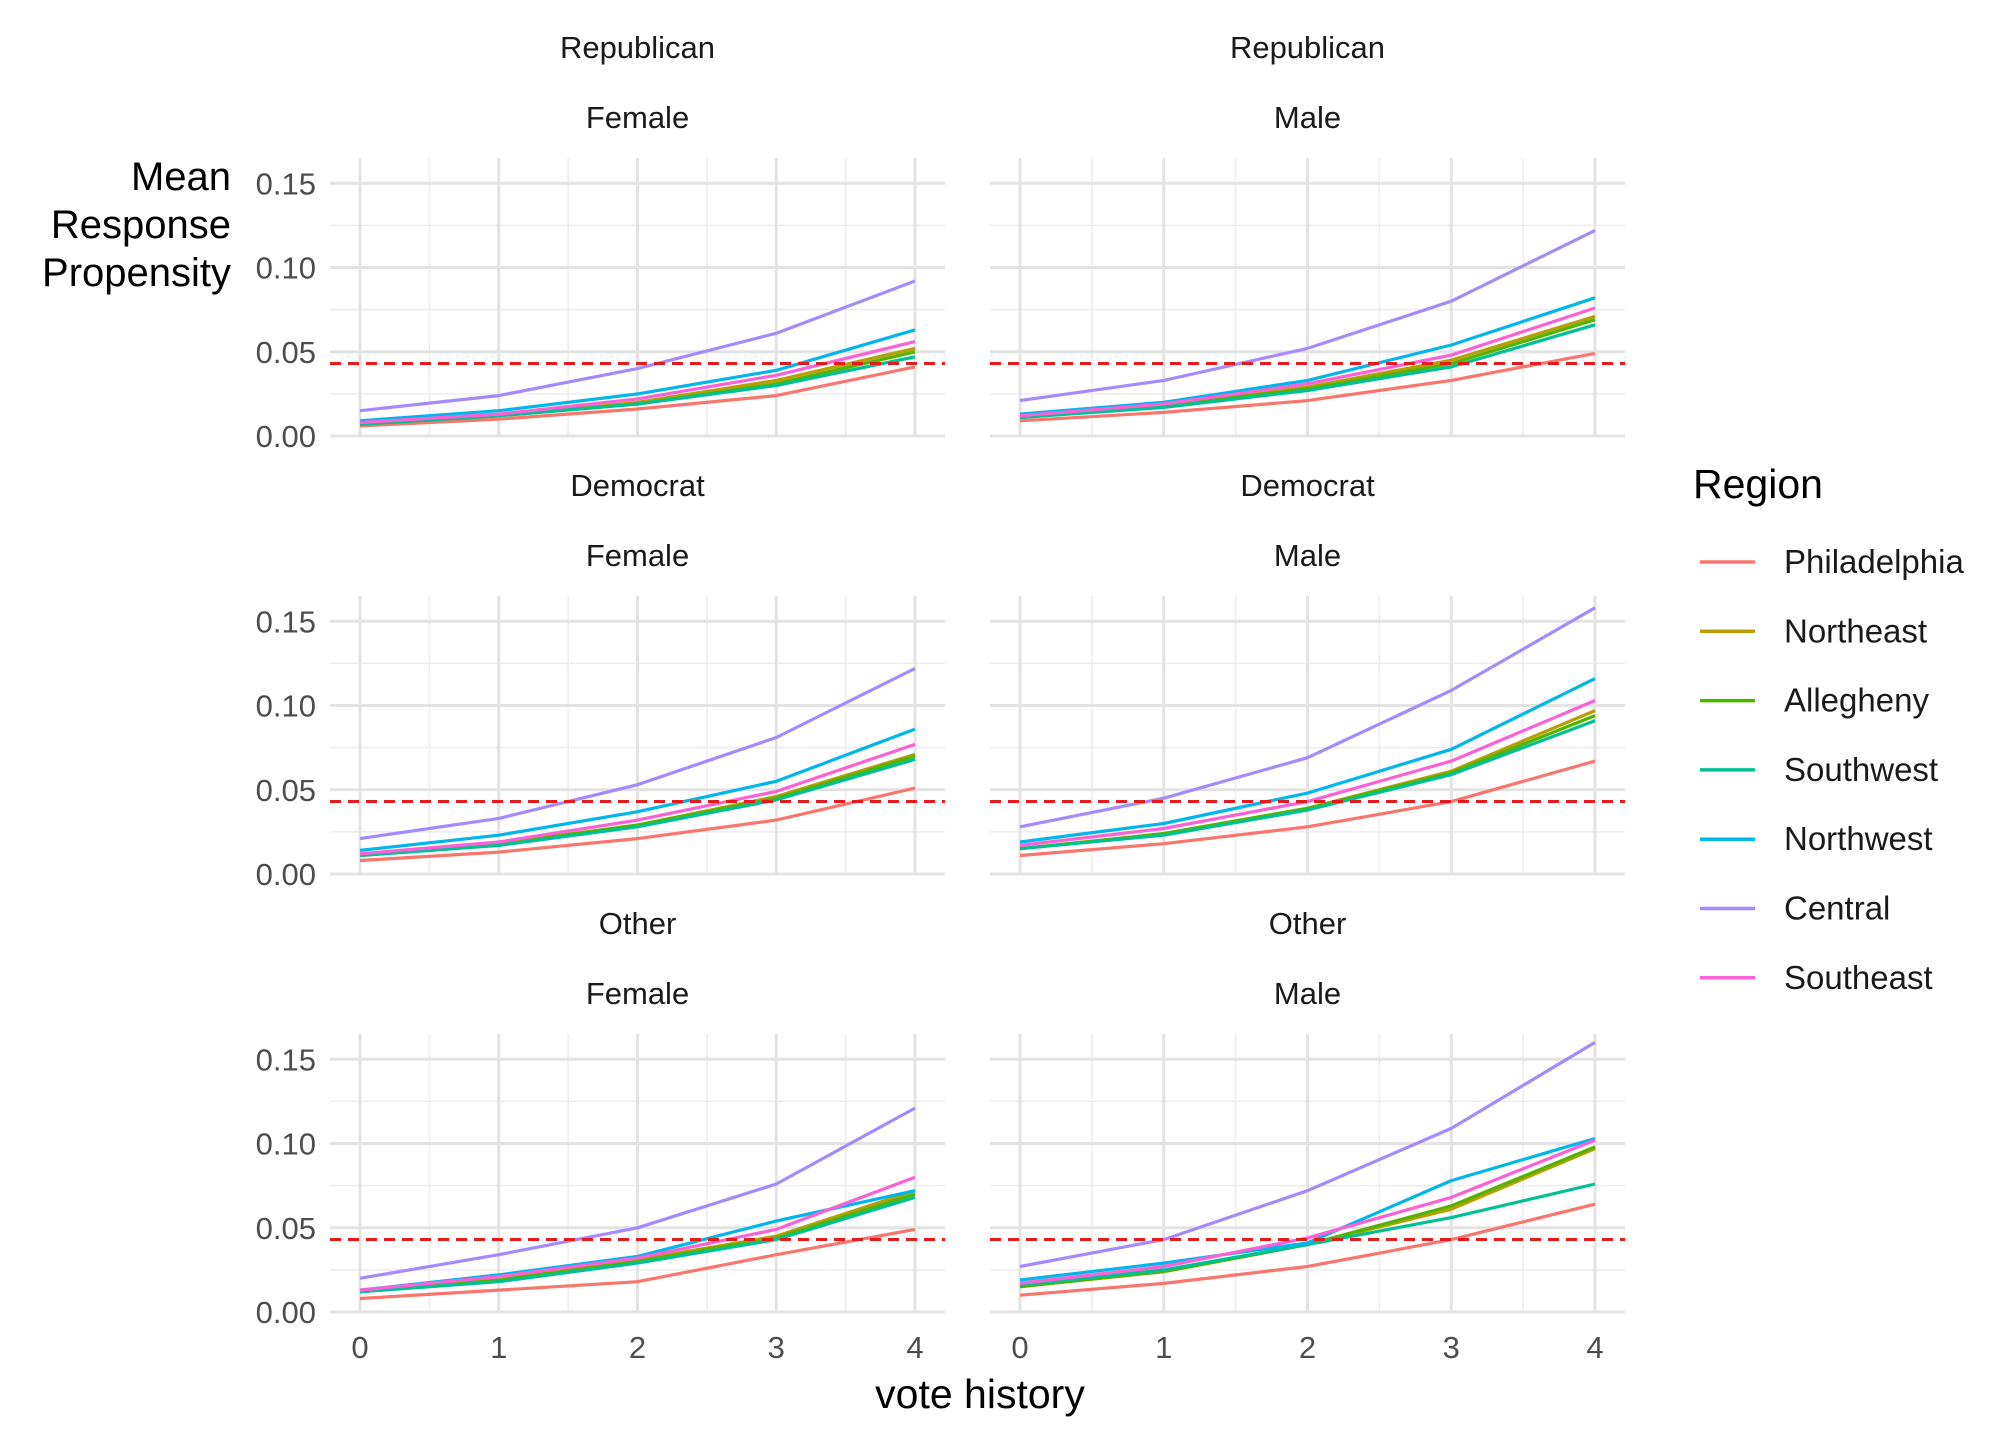 This screenshot has height=1429, width=2000. I want to click on facet-panel-democrat-female: Democrat Female 0.00 0.05 0.10 0.15, so click(600, 680).